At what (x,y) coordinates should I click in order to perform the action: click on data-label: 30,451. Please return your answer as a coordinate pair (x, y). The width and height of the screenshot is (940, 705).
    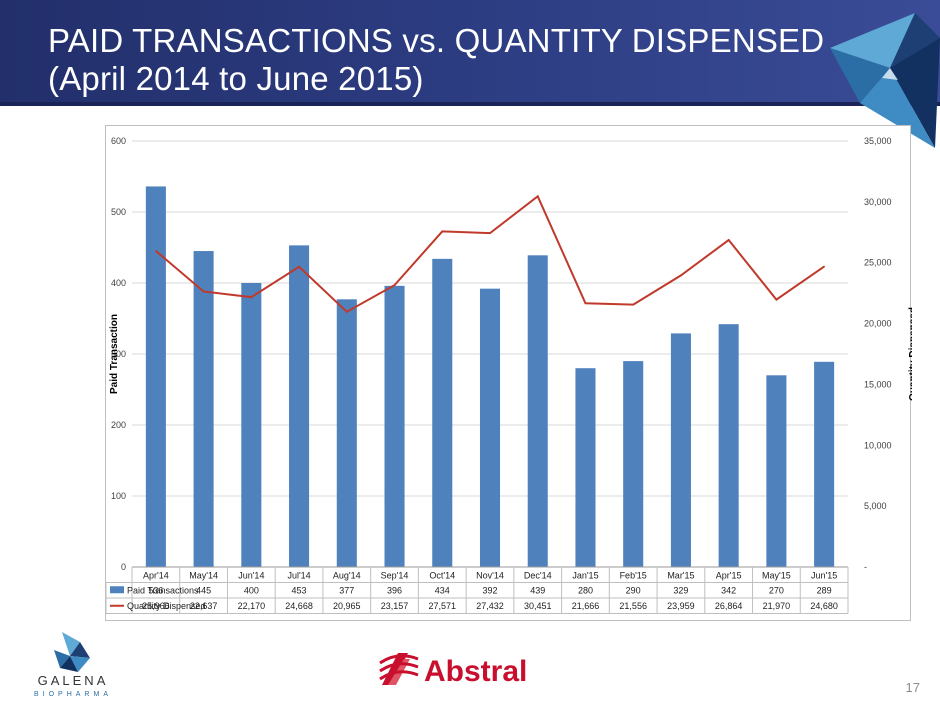
    Looking at the image, I should click on (538, 606).